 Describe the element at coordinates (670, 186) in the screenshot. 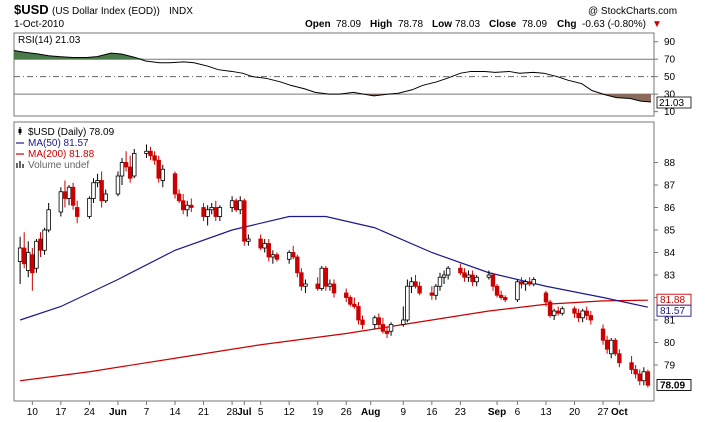

I see `price-tick-label: 87` at that location.